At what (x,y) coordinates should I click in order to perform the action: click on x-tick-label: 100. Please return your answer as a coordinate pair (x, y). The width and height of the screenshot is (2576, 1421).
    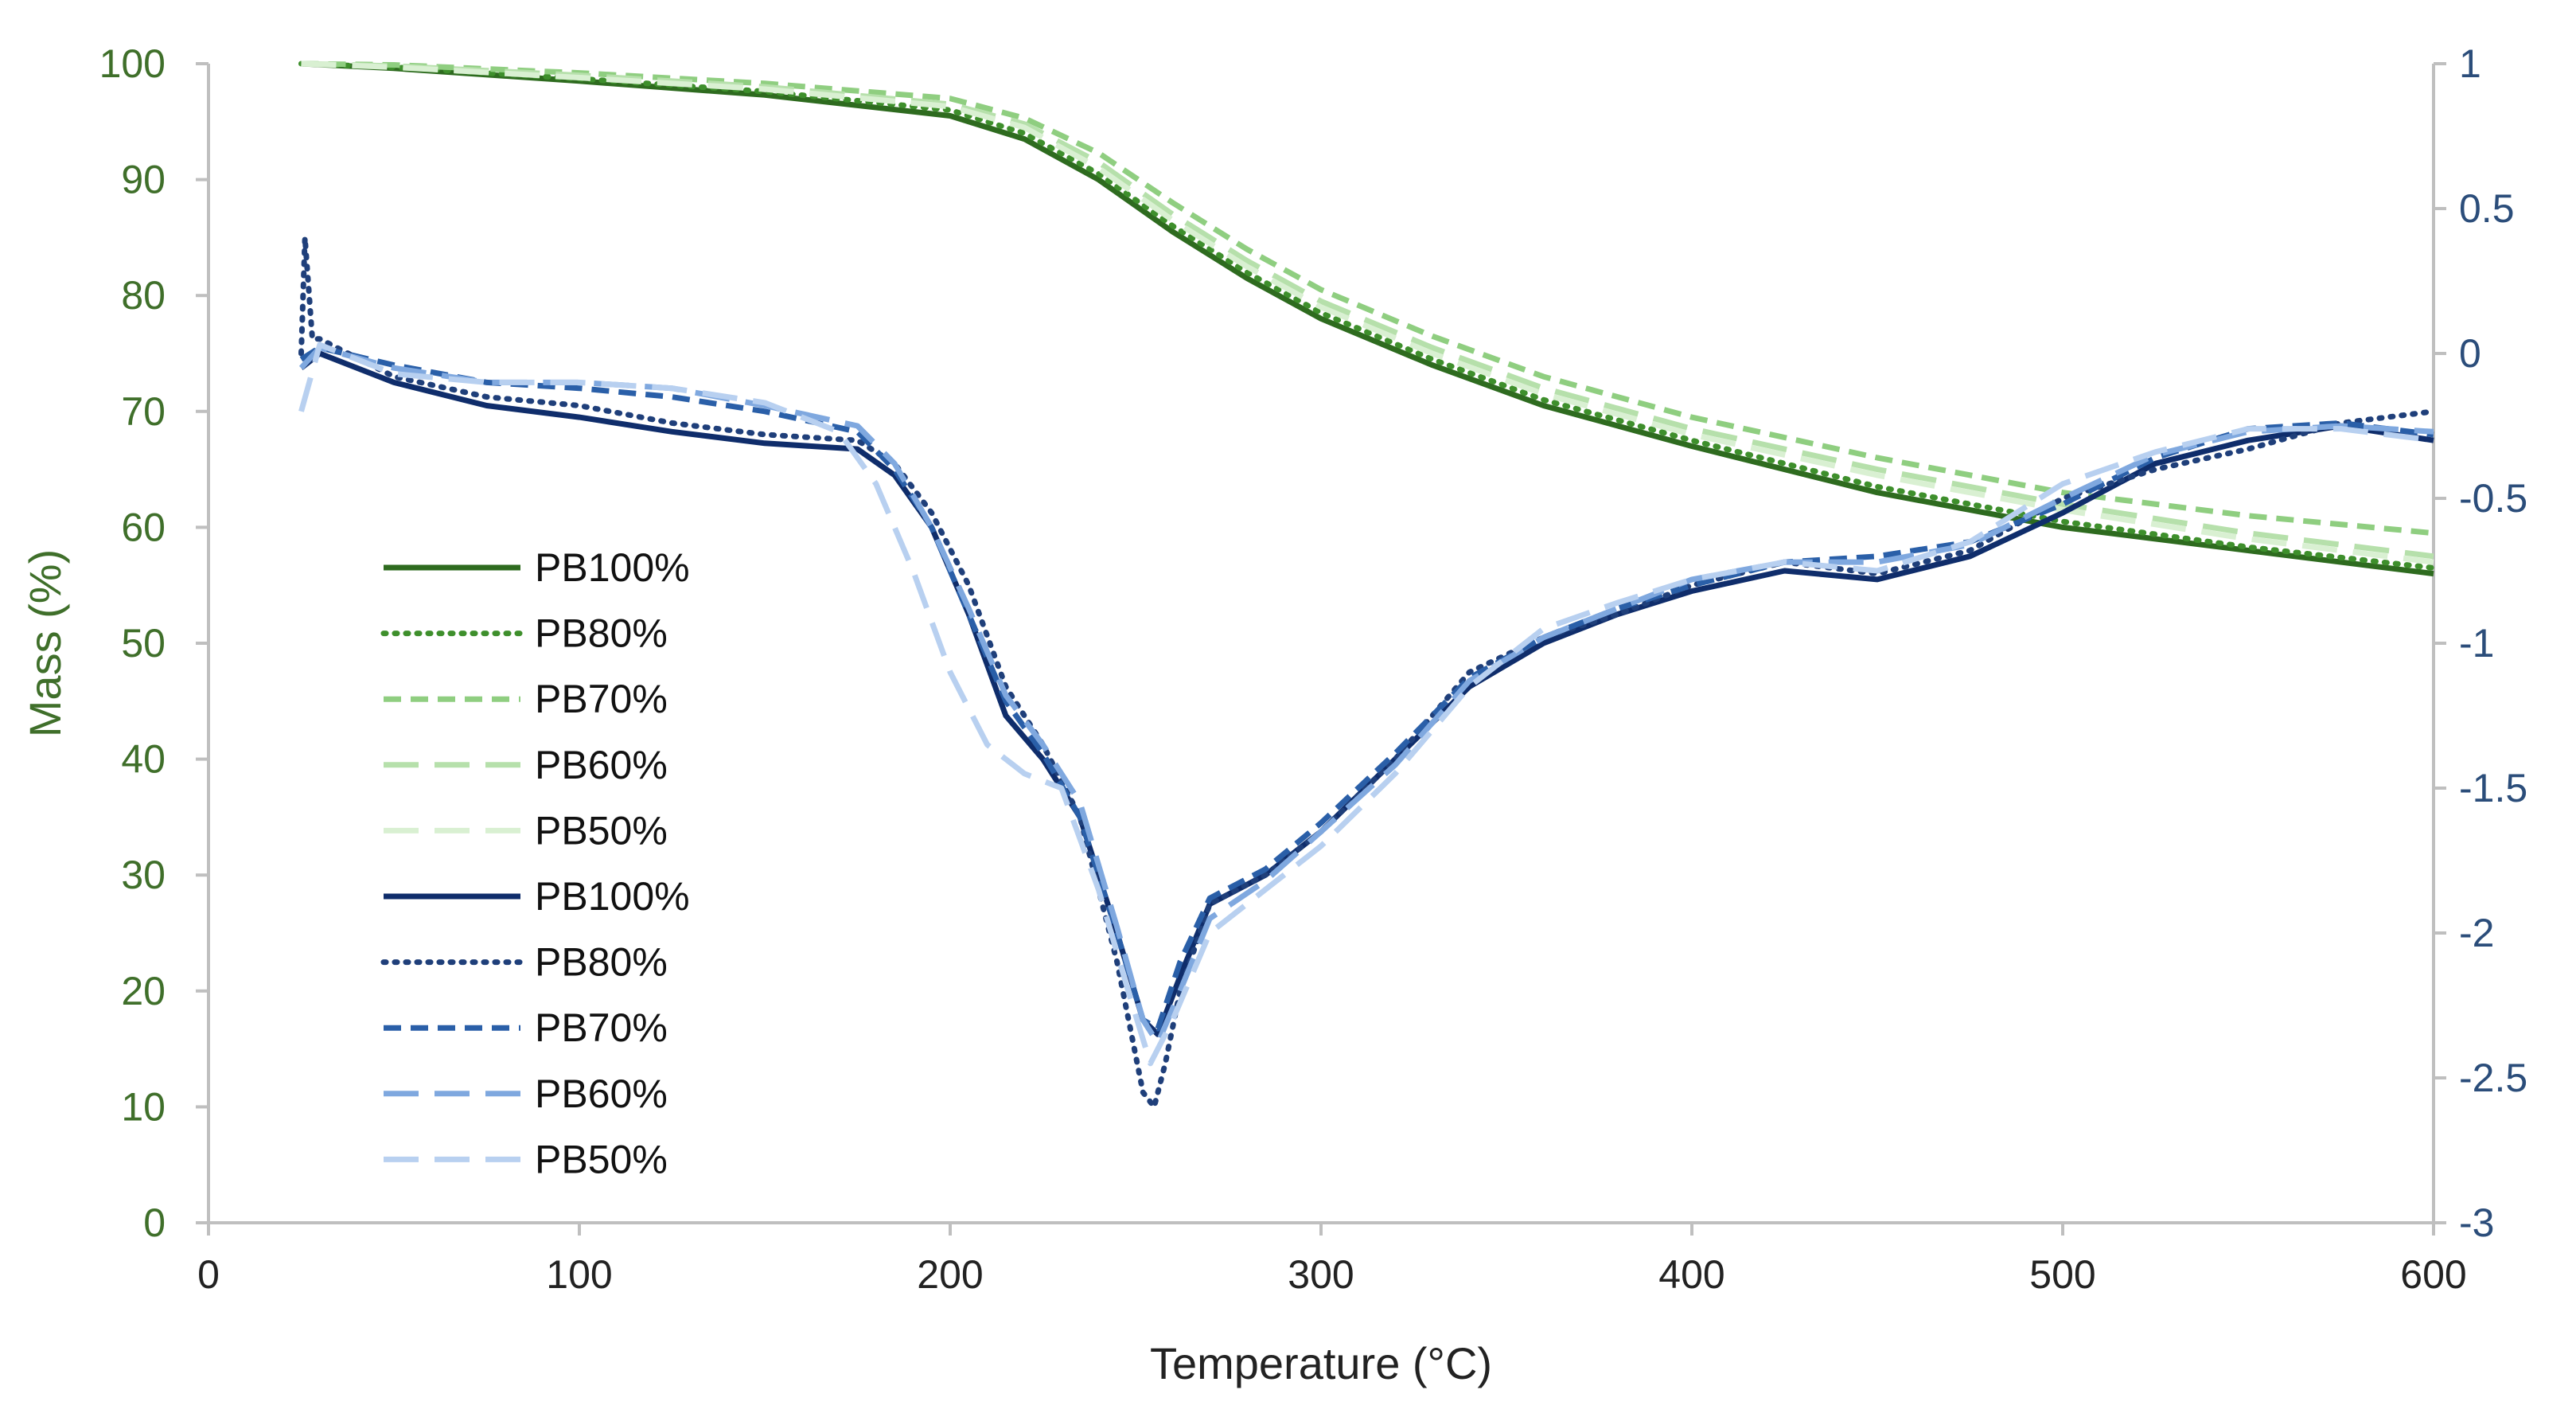
    Looking at the image, I should click on (579, 1274).